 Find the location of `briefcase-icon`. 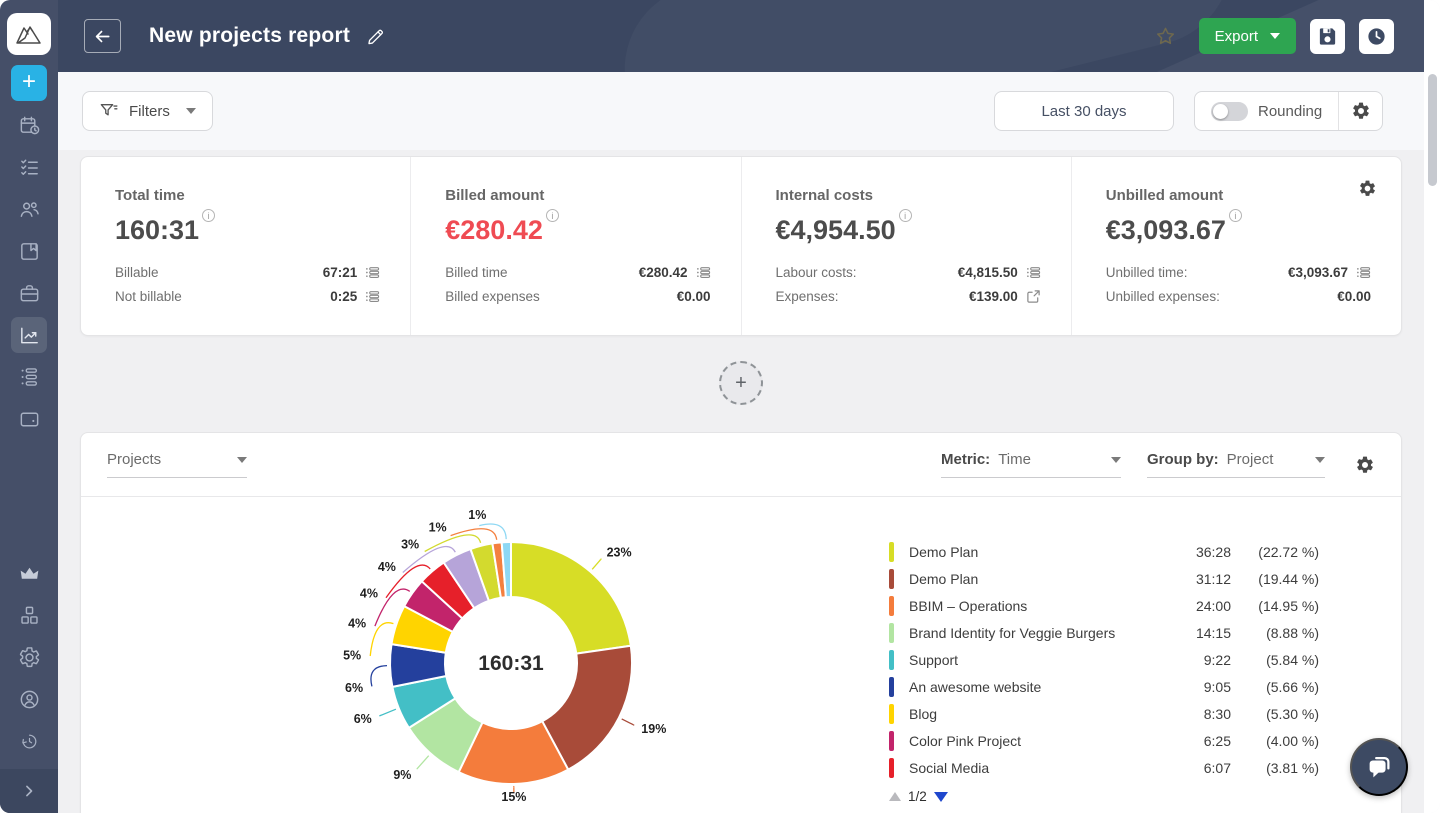

briefcase-icon is located at coordinates (29, 292).